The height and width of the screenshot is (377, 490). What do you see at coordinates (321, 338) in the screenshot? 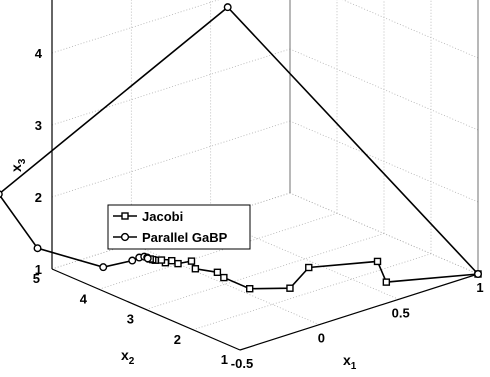
I see `x-tick-label: 0` at bounding box center [321, 338].